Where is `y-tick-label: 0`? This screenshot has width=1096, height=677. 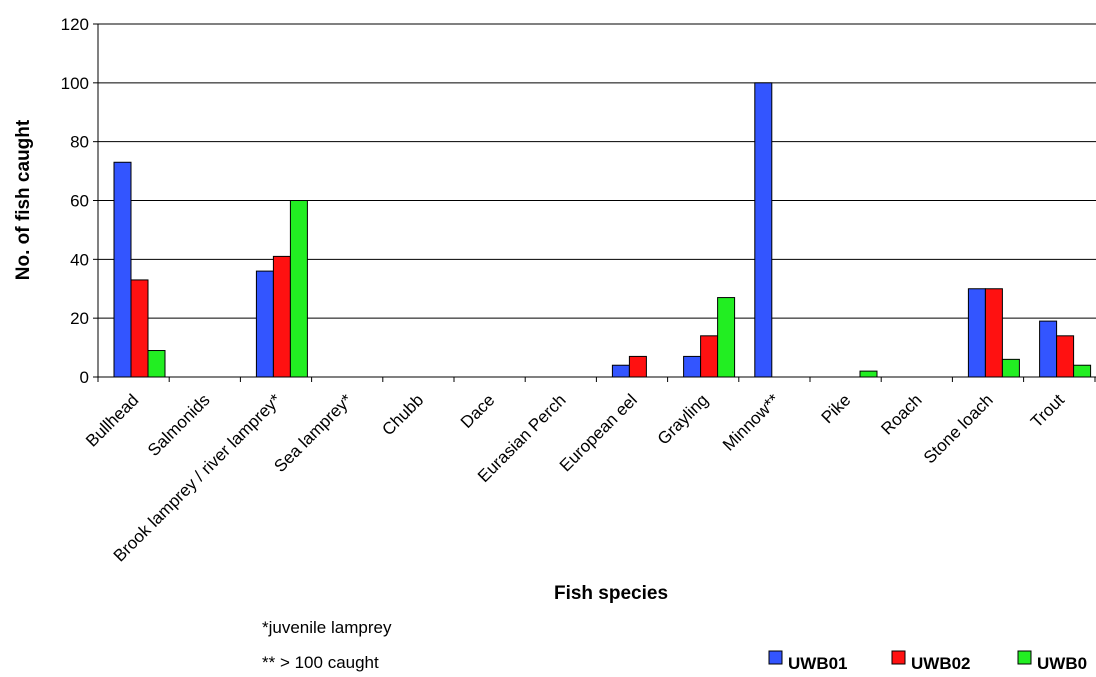
y-tick-label: 0 is located at coordinates (84, 377).